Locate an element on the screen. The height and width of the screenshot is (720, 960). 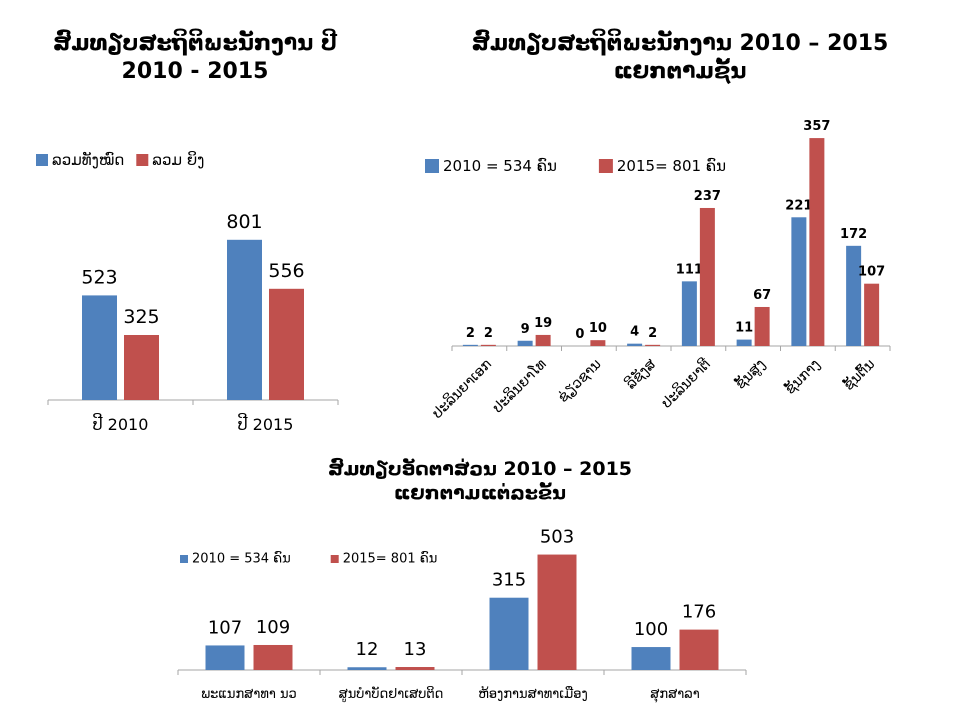
chart3-data-label: 176 is located at coordinates (699, 612).